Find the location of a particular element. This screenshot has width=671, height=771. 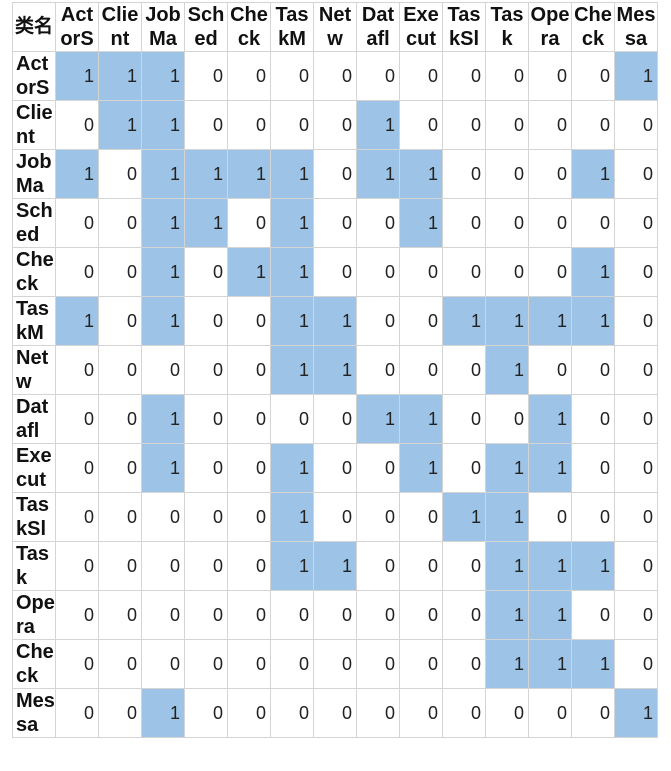

column-header-cell: TaskM is located at coordinates (292, 27).